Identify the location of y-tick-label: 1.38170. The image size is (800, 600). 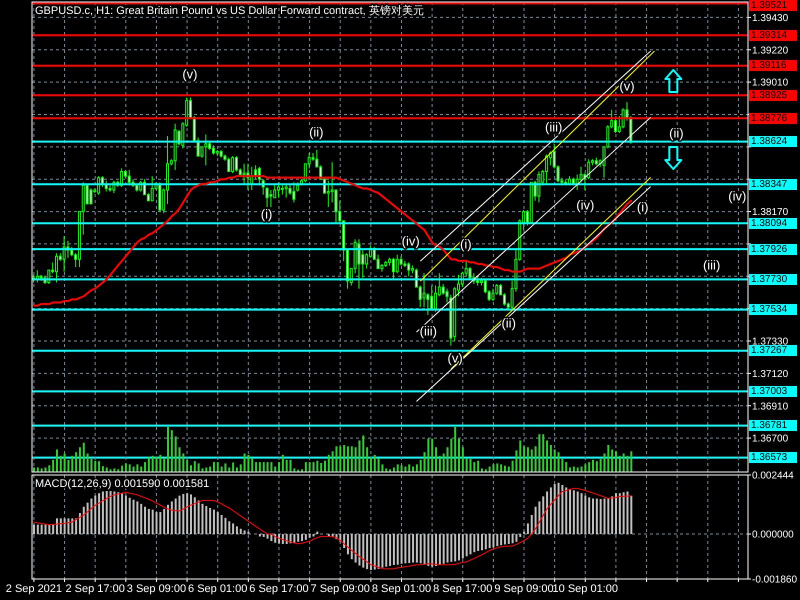
(770, 212).